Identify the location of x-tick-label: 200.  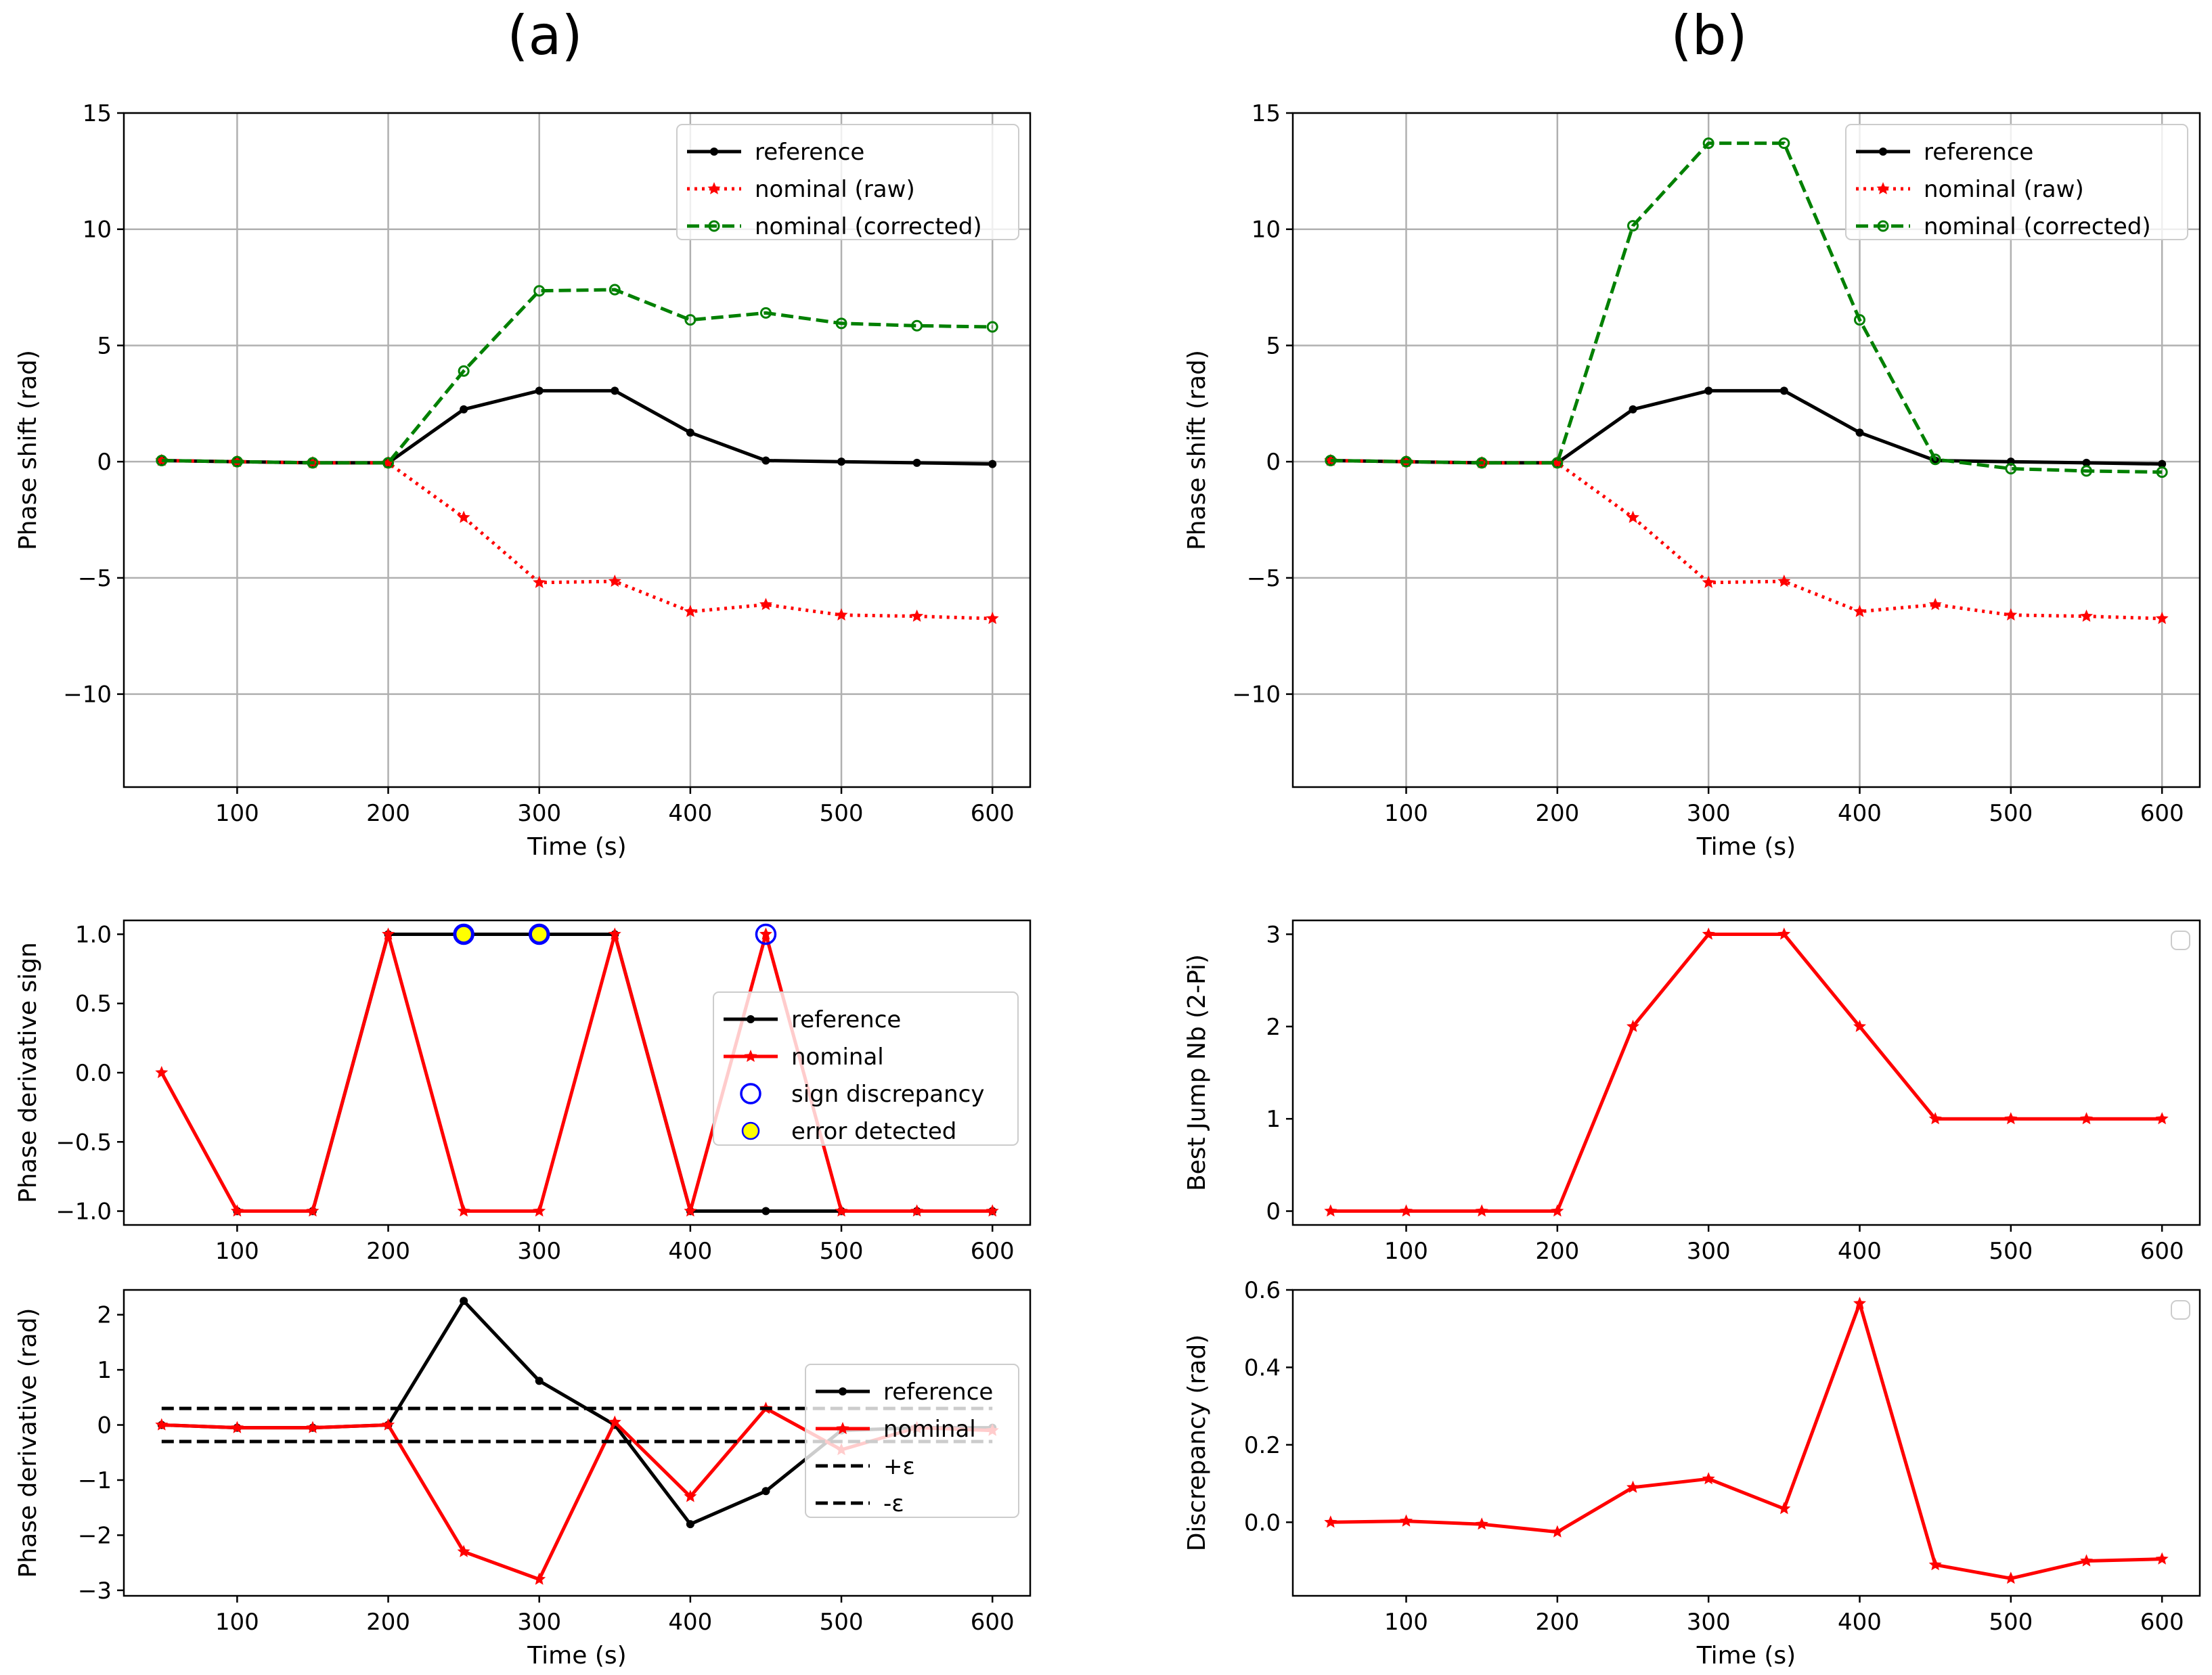
(388, 1622).